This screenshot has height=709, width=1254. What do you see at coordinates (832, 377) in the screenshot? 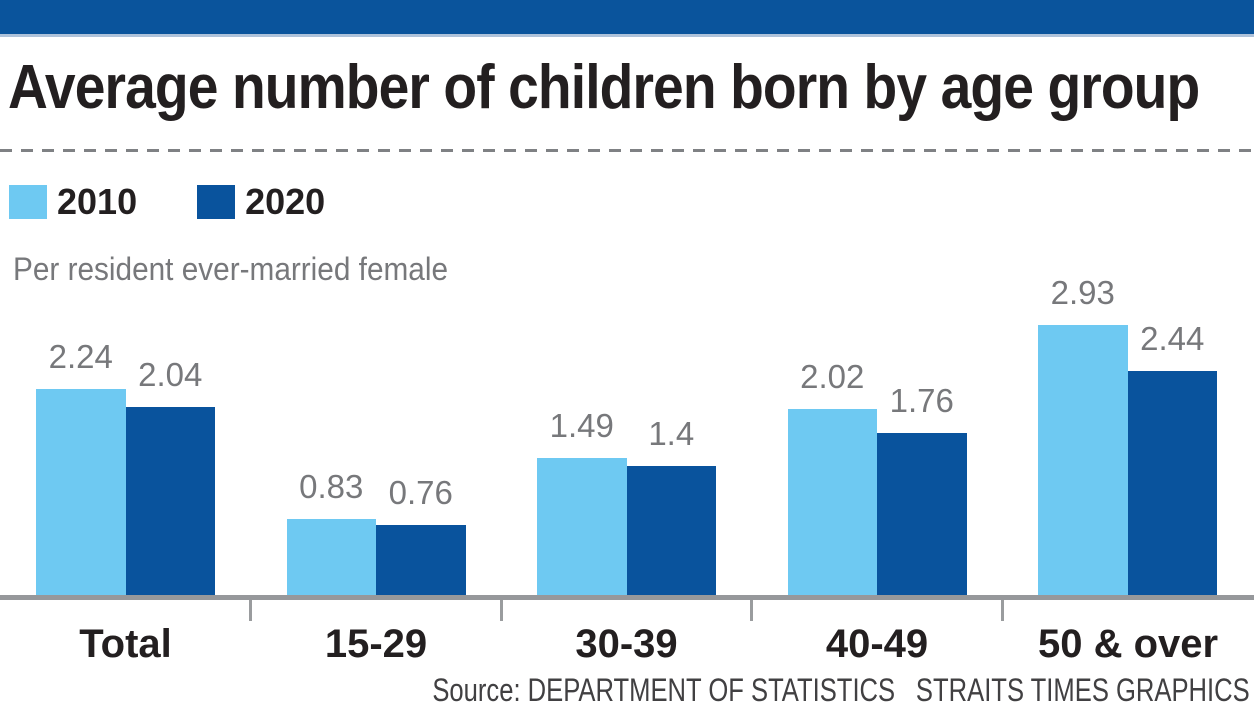
I see `value-label-2010-40-49: 2.02` at bounding box center [832, 377].